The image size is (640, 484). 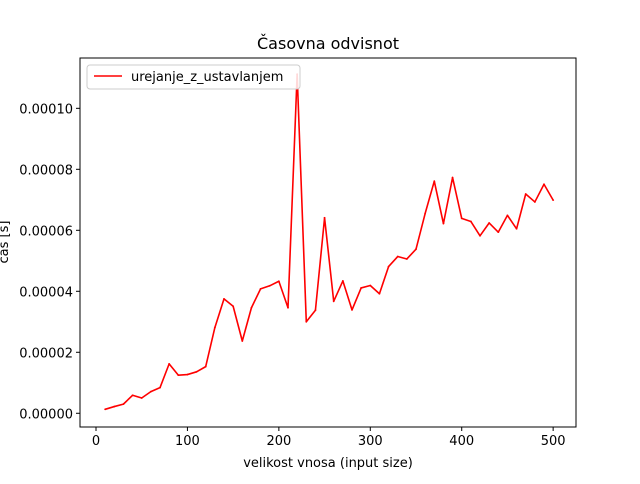 What do you see at coordinates (207, 77) in the screenshot?
I see `legend-label: urejanje_z_ustavlanjem` at bounding box center [207, 77].